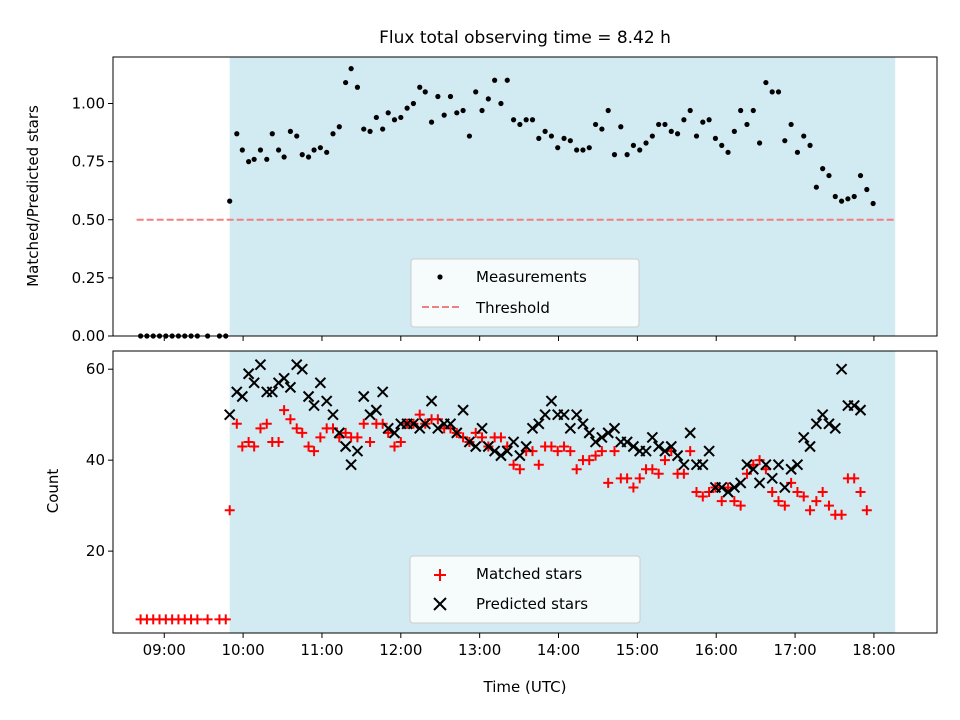 The height and width of the screenshot is (720, 960). What do you see at coordinates (88, 162) in the screenshot?
I see `top-ytick-label: 0.75` at bounding box center [88, 162].